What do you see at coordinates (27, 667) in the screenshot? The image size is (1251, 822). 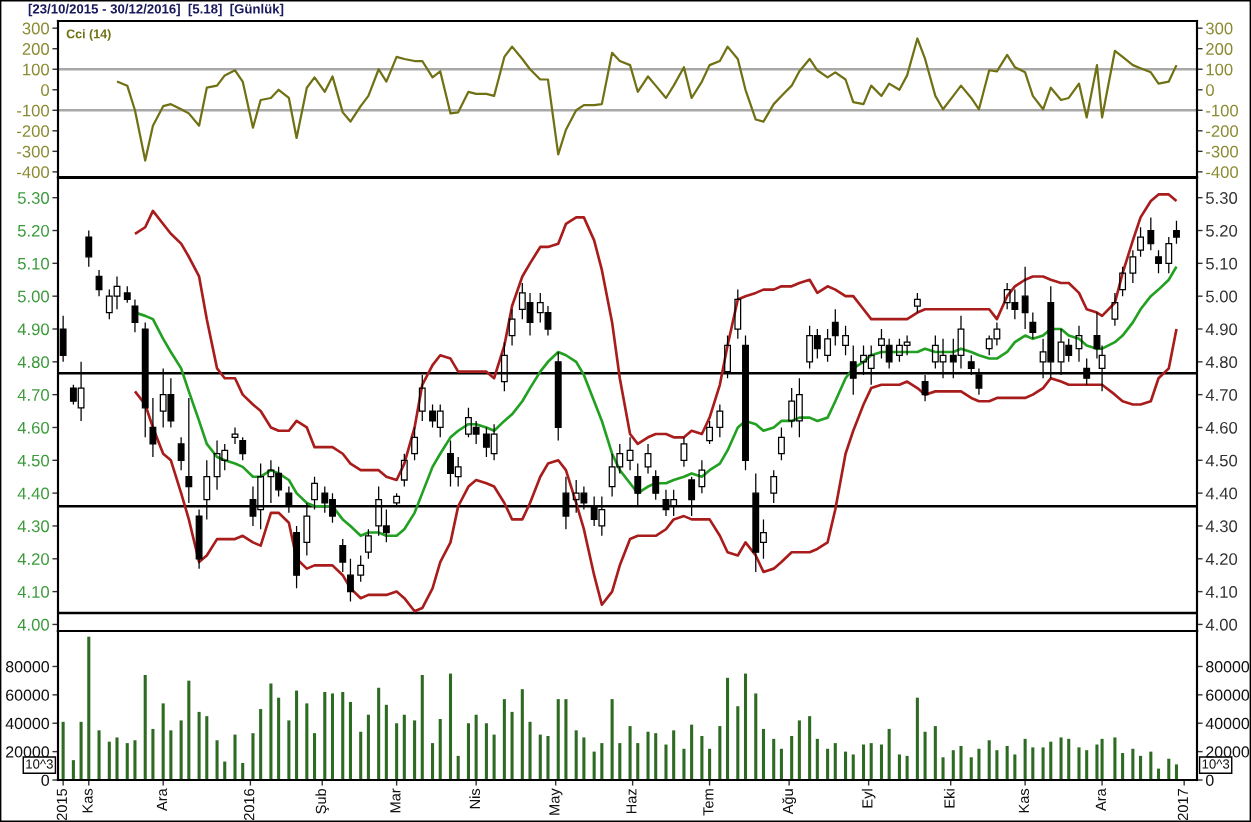 I see `y-tick-label: 80000` at bounding box center [27, 667].